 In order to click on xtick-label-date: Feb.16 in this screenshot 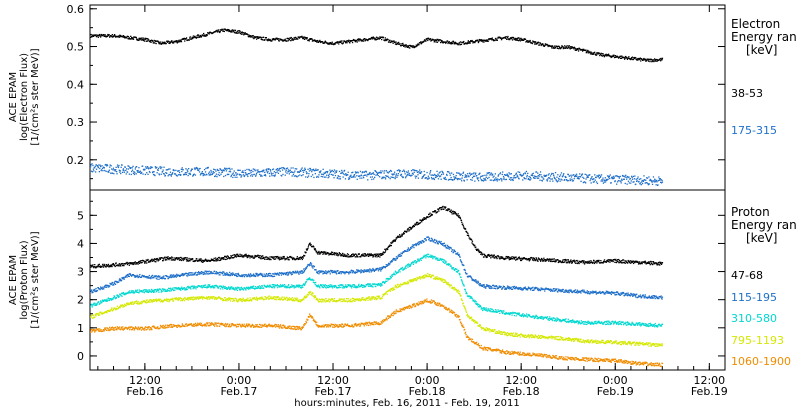, I will do `click(144, 391)`.